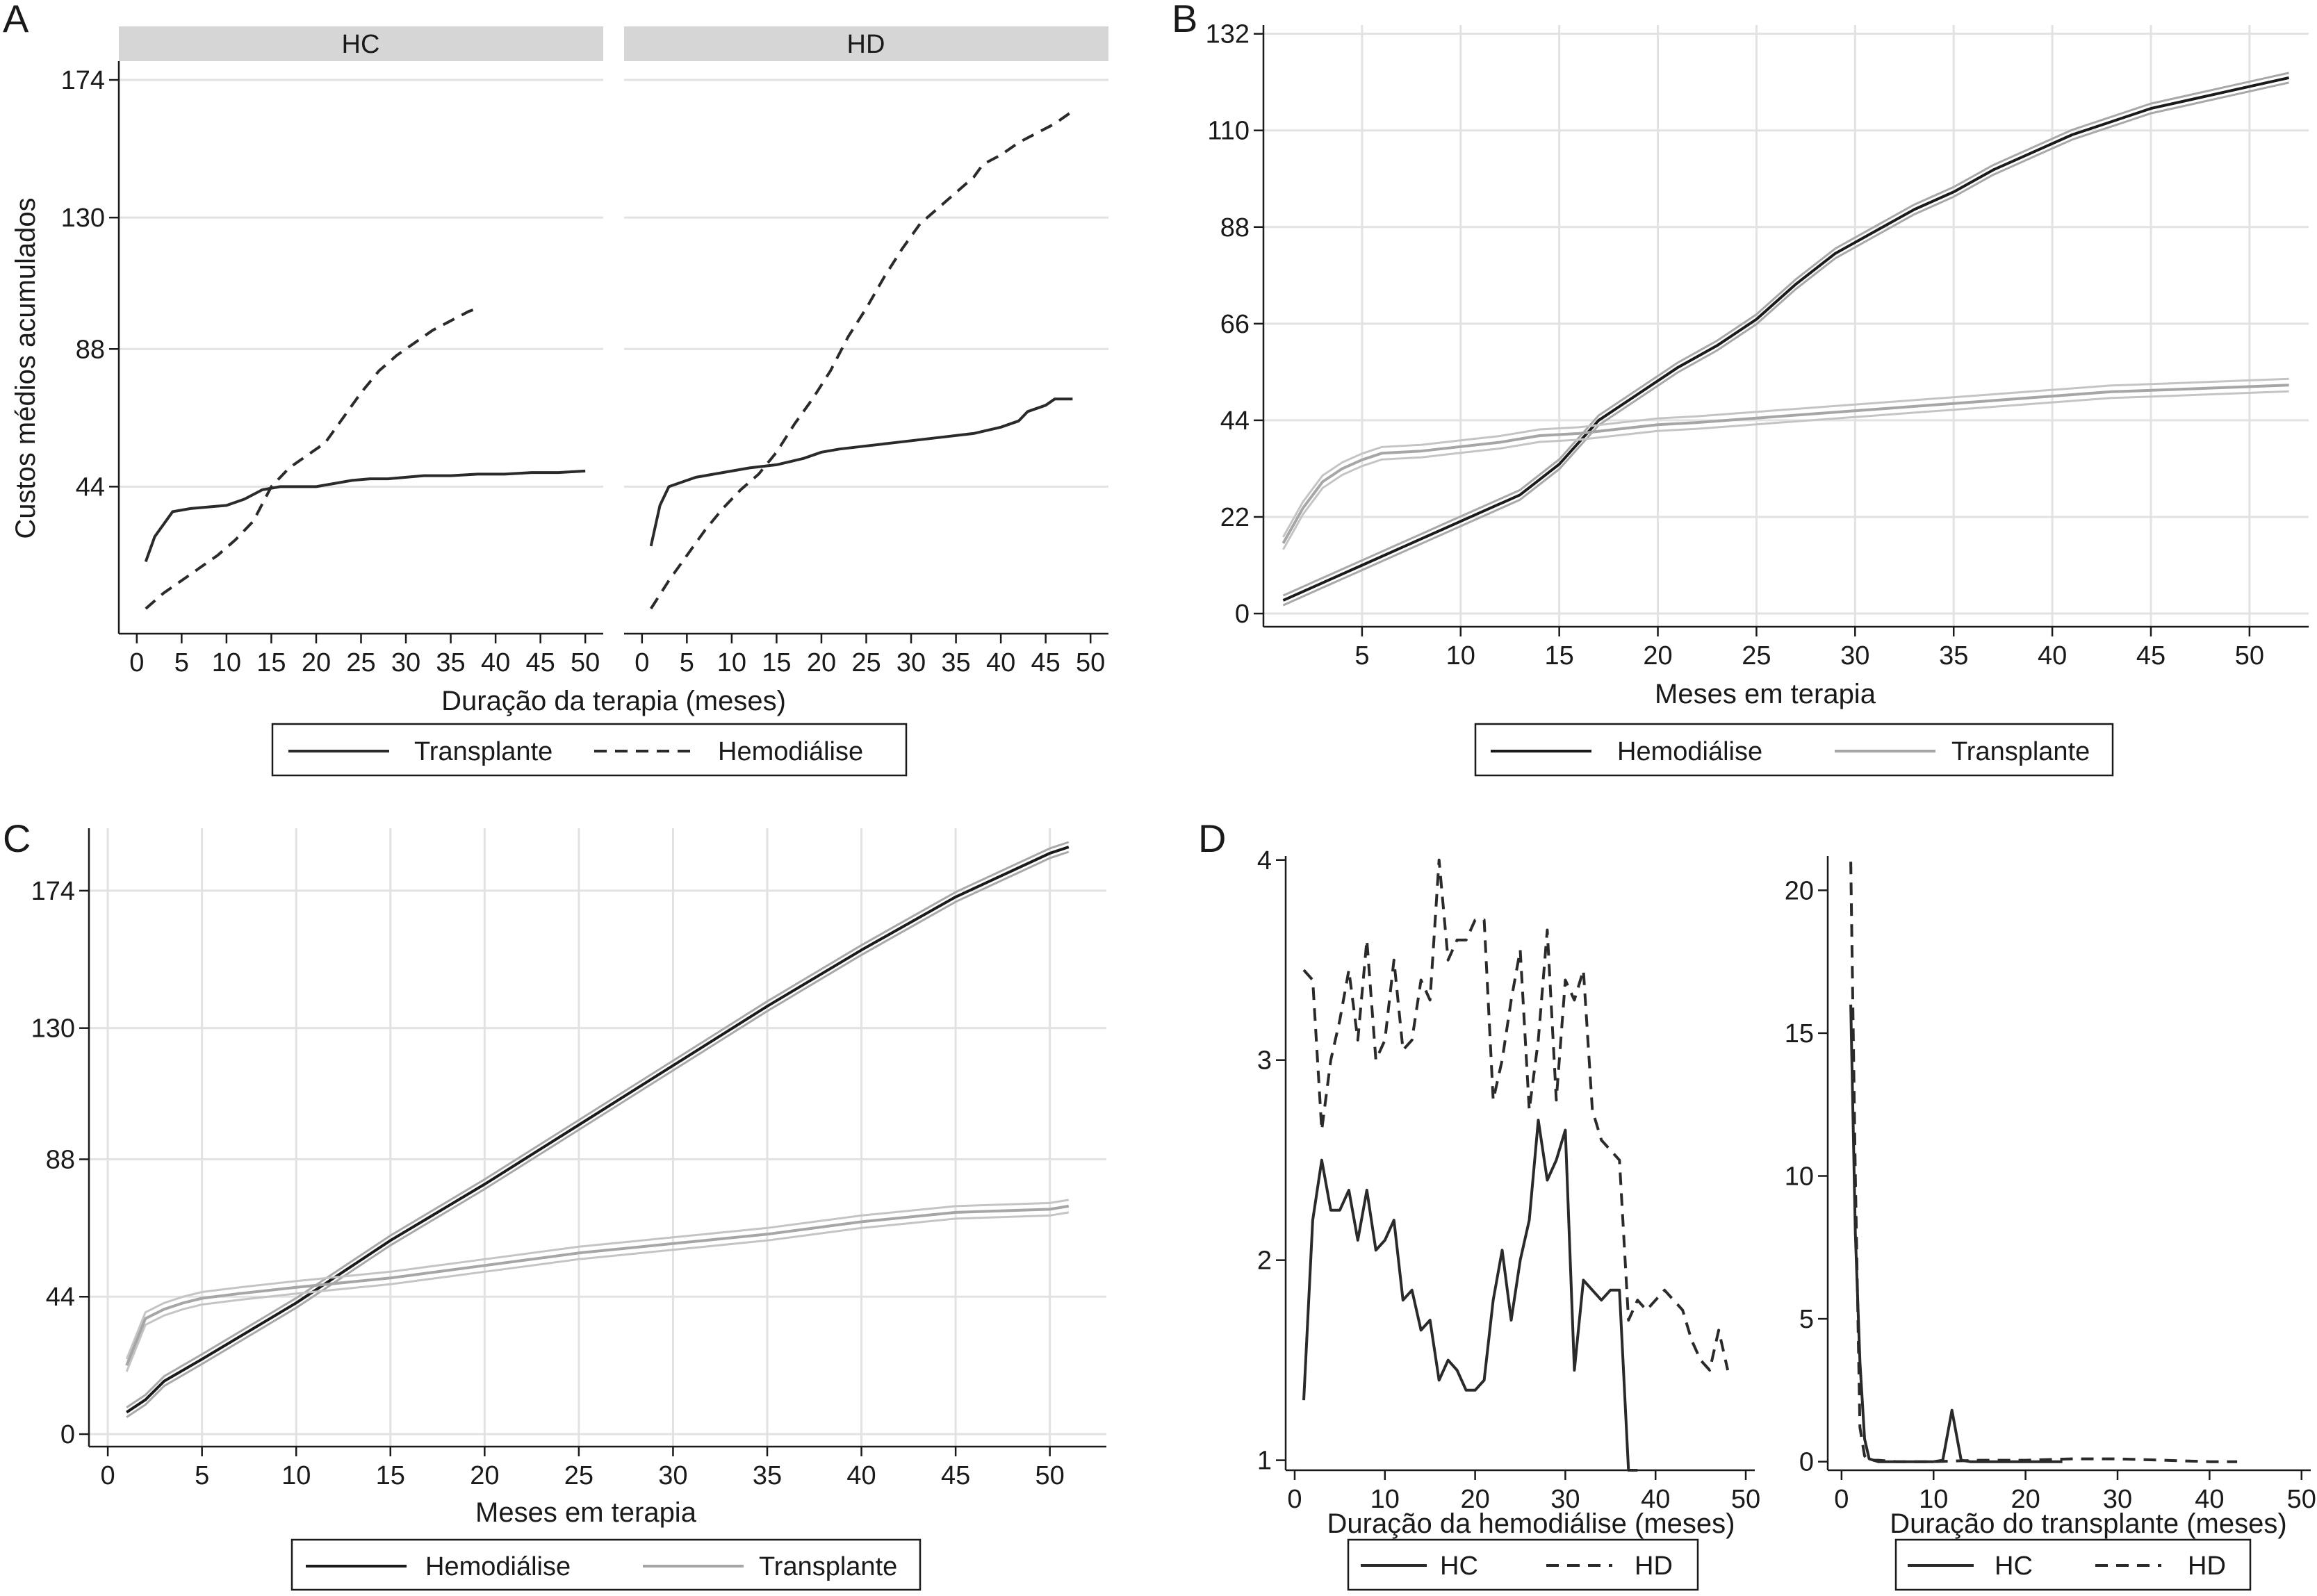 The image size is (2317, 1596). Describe the element at coordinates (955, 662) in the screenshot. I see `panel-a-hd-x-tick-label: 35` at that location.